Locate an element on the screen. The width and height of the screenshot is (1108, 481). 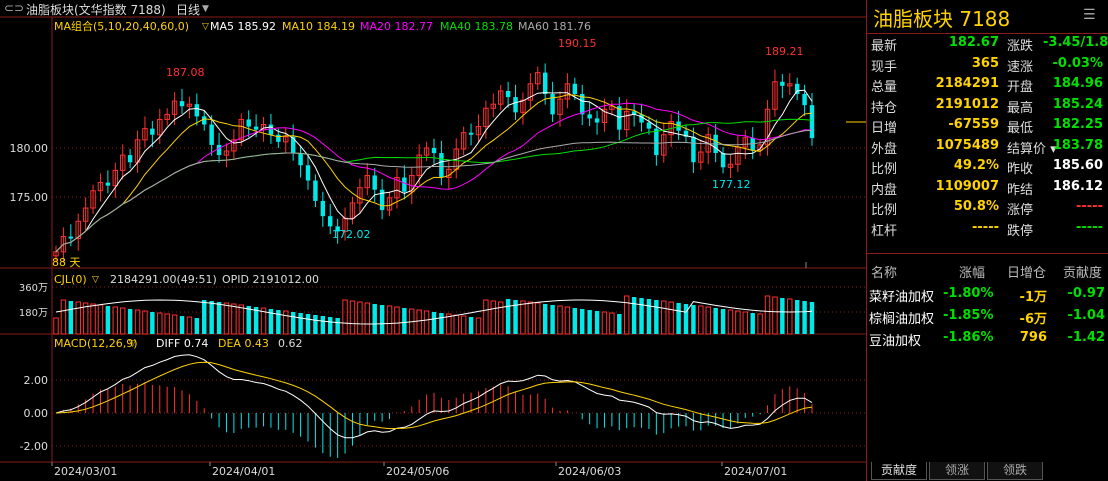
date-label: 2024/03/01 is located at coordinates (85, 471).